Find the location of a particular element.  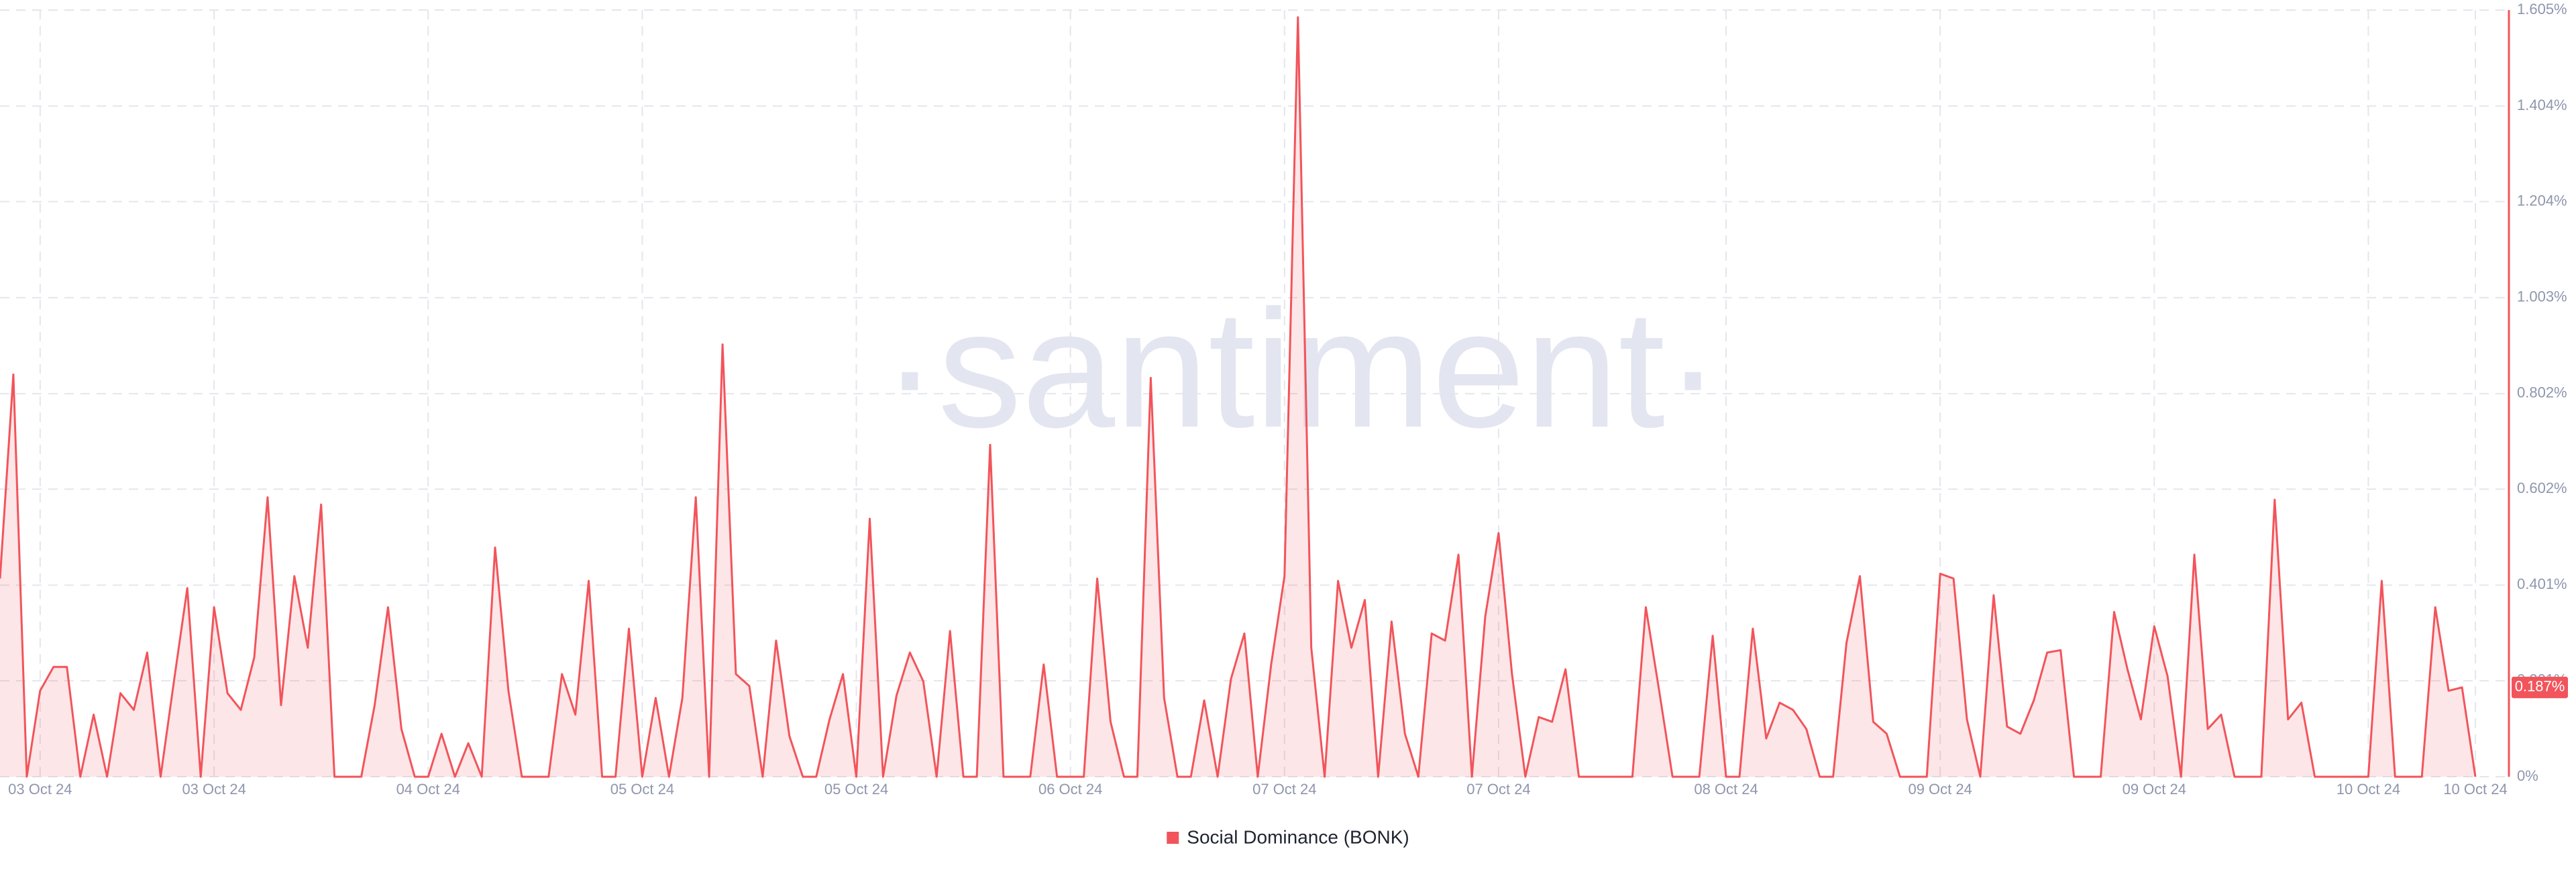

watermark: ·santiment· is located at coordinates (1301, 368).